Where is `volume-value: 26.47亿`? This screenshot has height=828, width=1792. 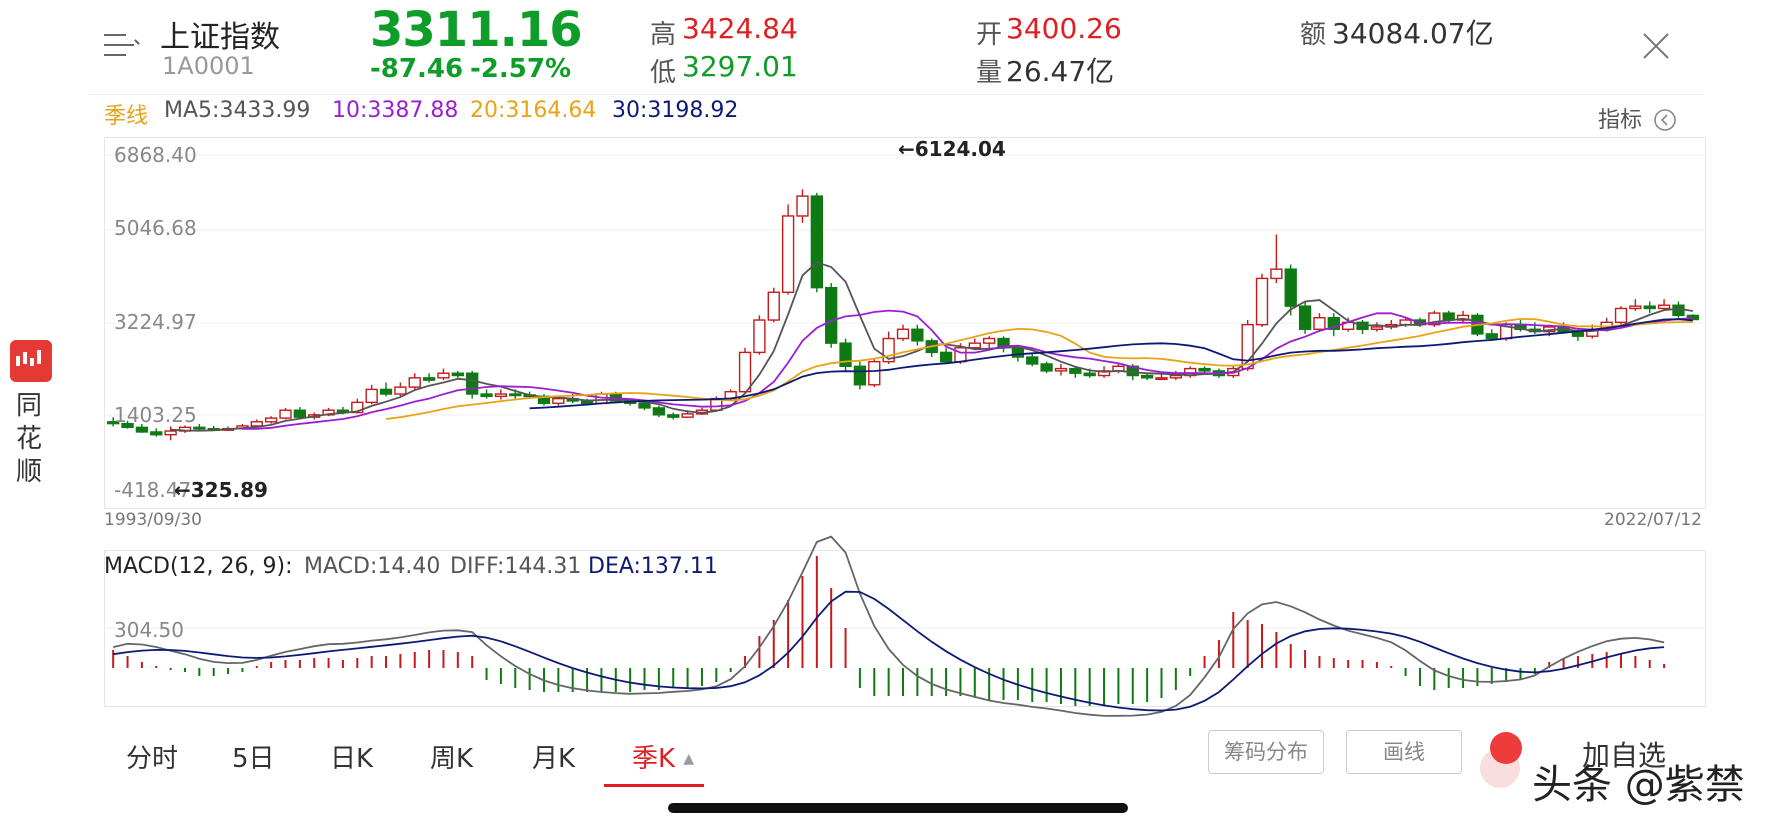
volume-value: 26.47亿 is located at coordinates (1060, 71).